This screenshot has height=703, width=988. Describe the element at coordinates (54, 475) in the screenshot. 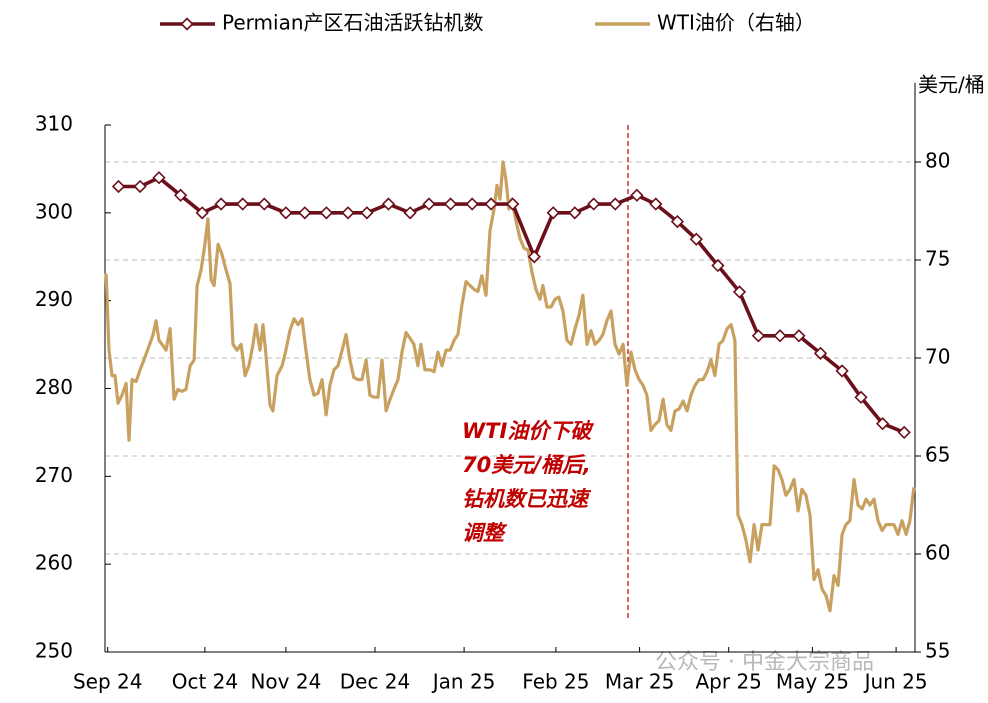

I see `y-tick-label: 270` at that location.